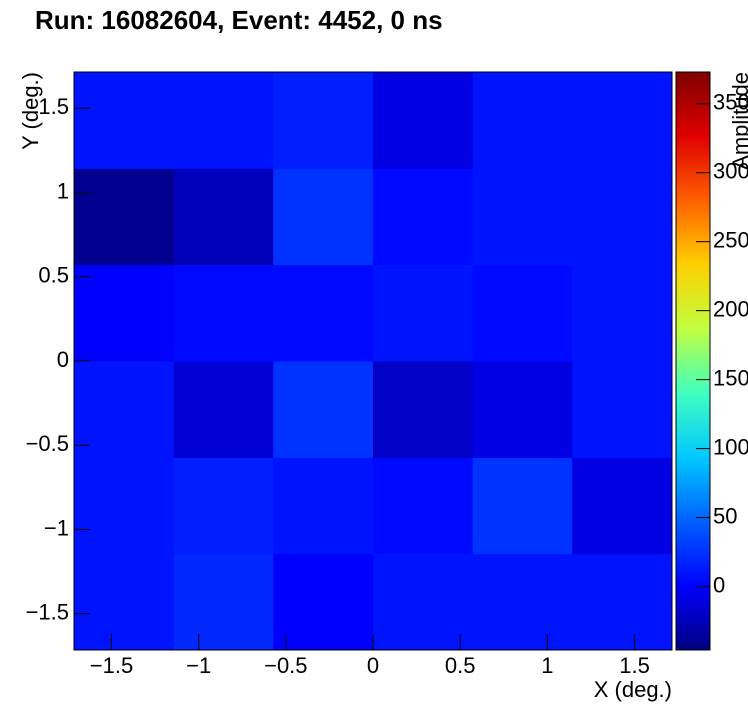 Image resolution: width=748 pixels, height=724 pixels. I want to click on x-tick-label: 1, so click(547, 665).